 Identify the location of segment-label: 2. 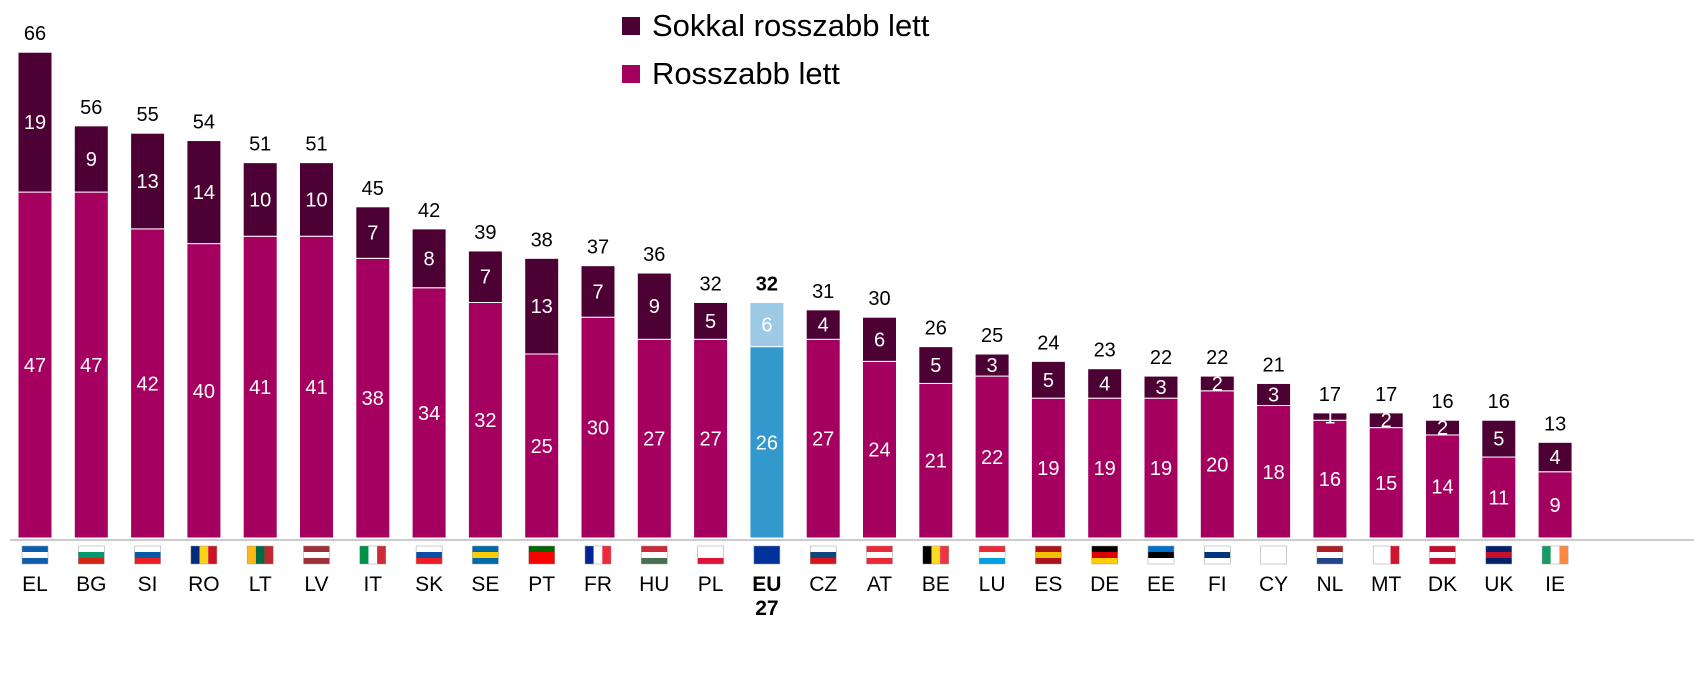
(1386, 421).